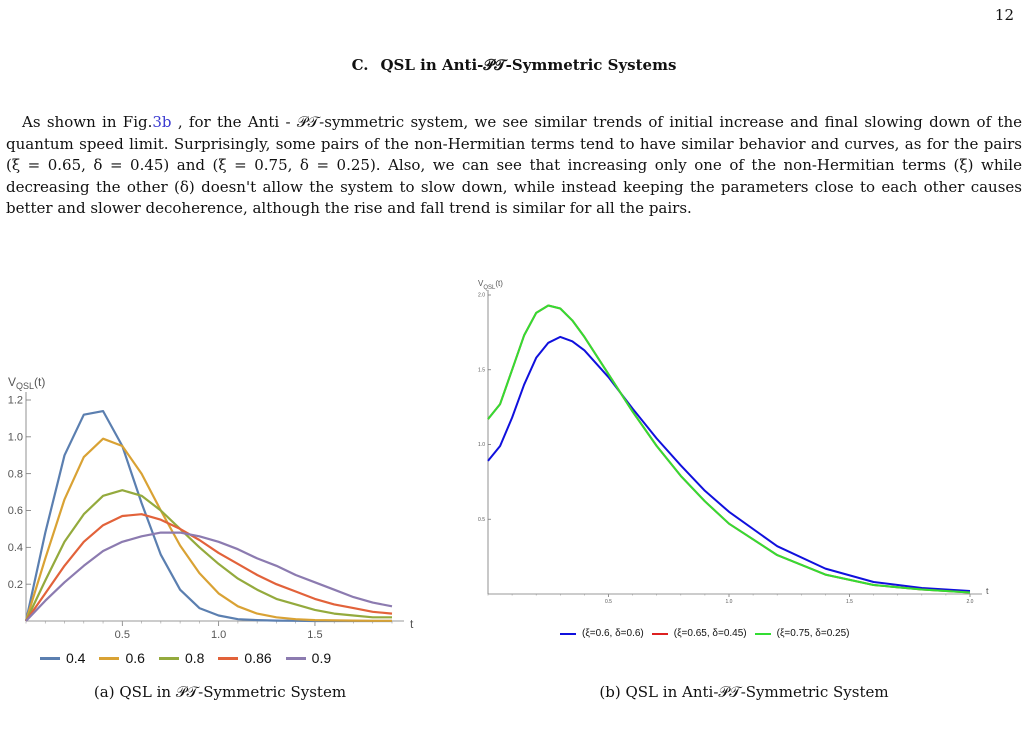 This screenshot has width=1028, height=730. I want to click on legend-label: (ξ=0.6, δ=0.6), so click(613, 633).